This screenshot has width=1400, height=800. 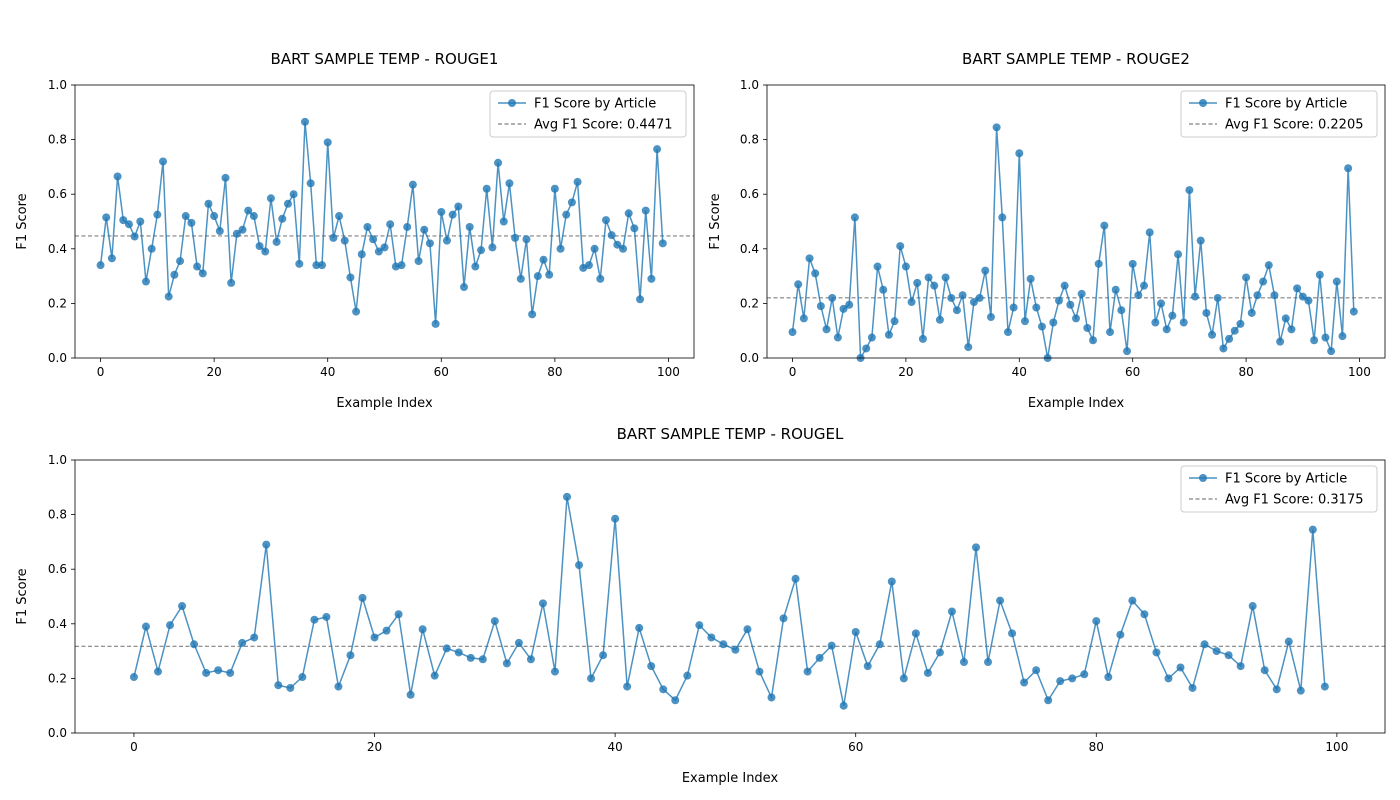 What do you see at coordinates (385, 59) in the screenshot?
I see `chart-title: BART SAMPLE TEMP - ROUGE1` at bounding box center [385, 59].